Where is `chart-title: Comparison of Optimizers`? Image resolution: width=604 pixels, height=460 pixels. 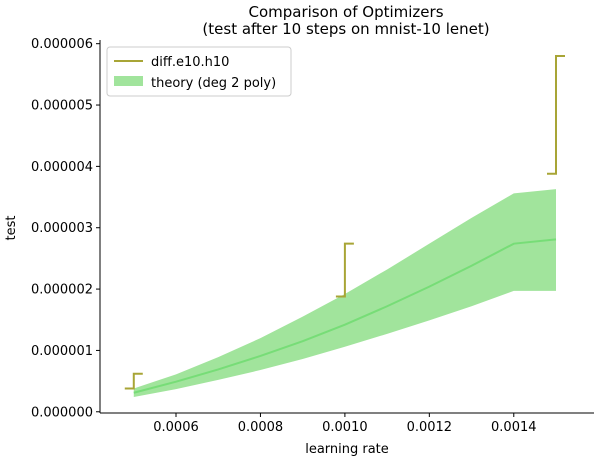 chart-title: Comparison of Optimizers is located at coordinates (345, 12).